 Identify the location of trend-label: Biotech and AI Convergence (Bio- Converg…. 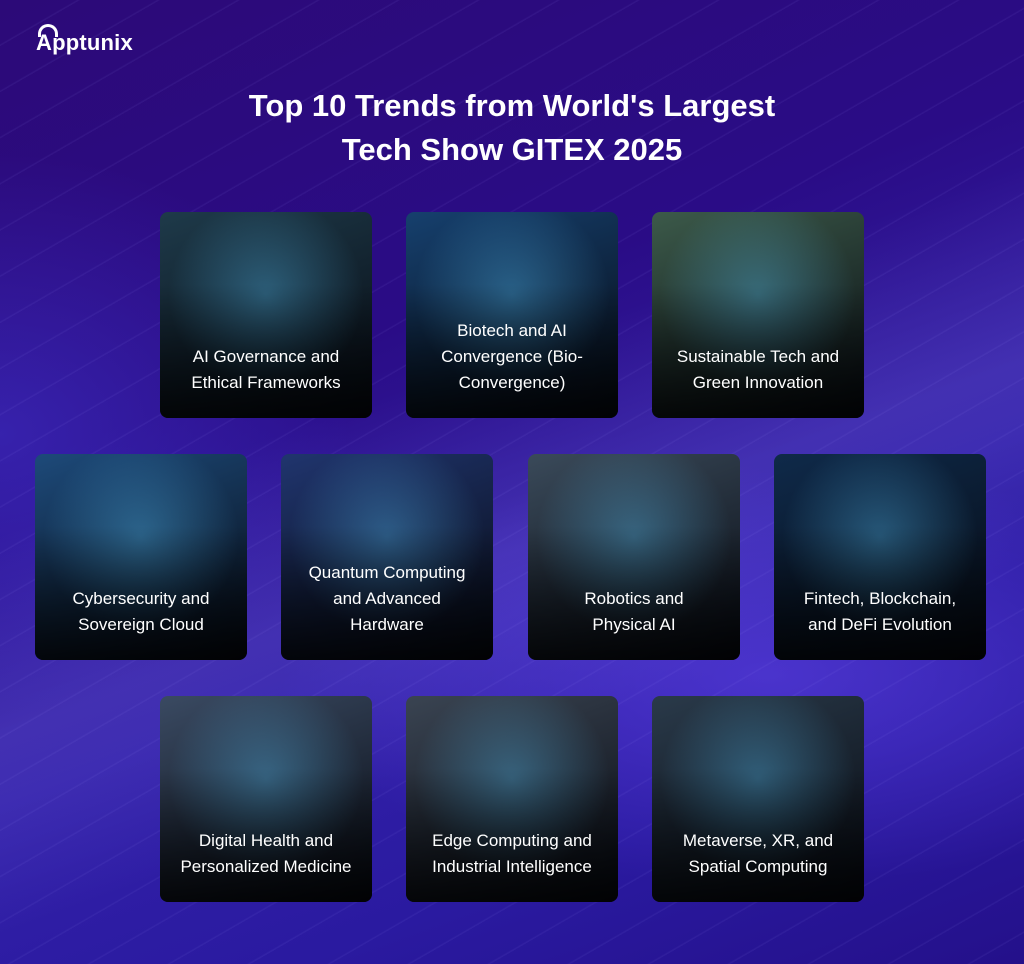
(512, 356).